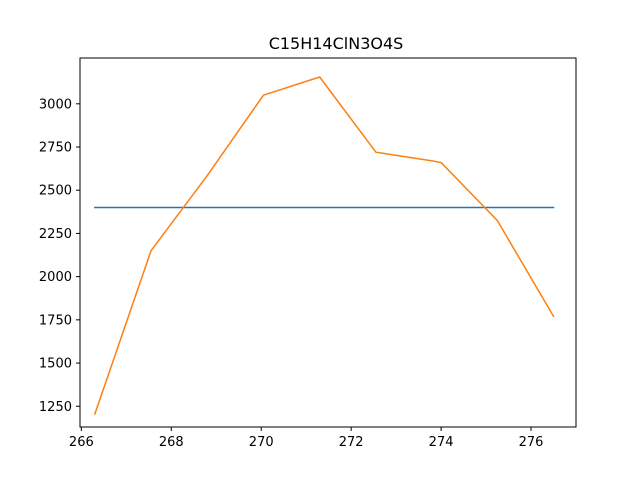 The image size is (640, 484). Describe the element at coordinates (55, 364) in the screenshot. I see `y-tick-label-1: 1500` at that location.